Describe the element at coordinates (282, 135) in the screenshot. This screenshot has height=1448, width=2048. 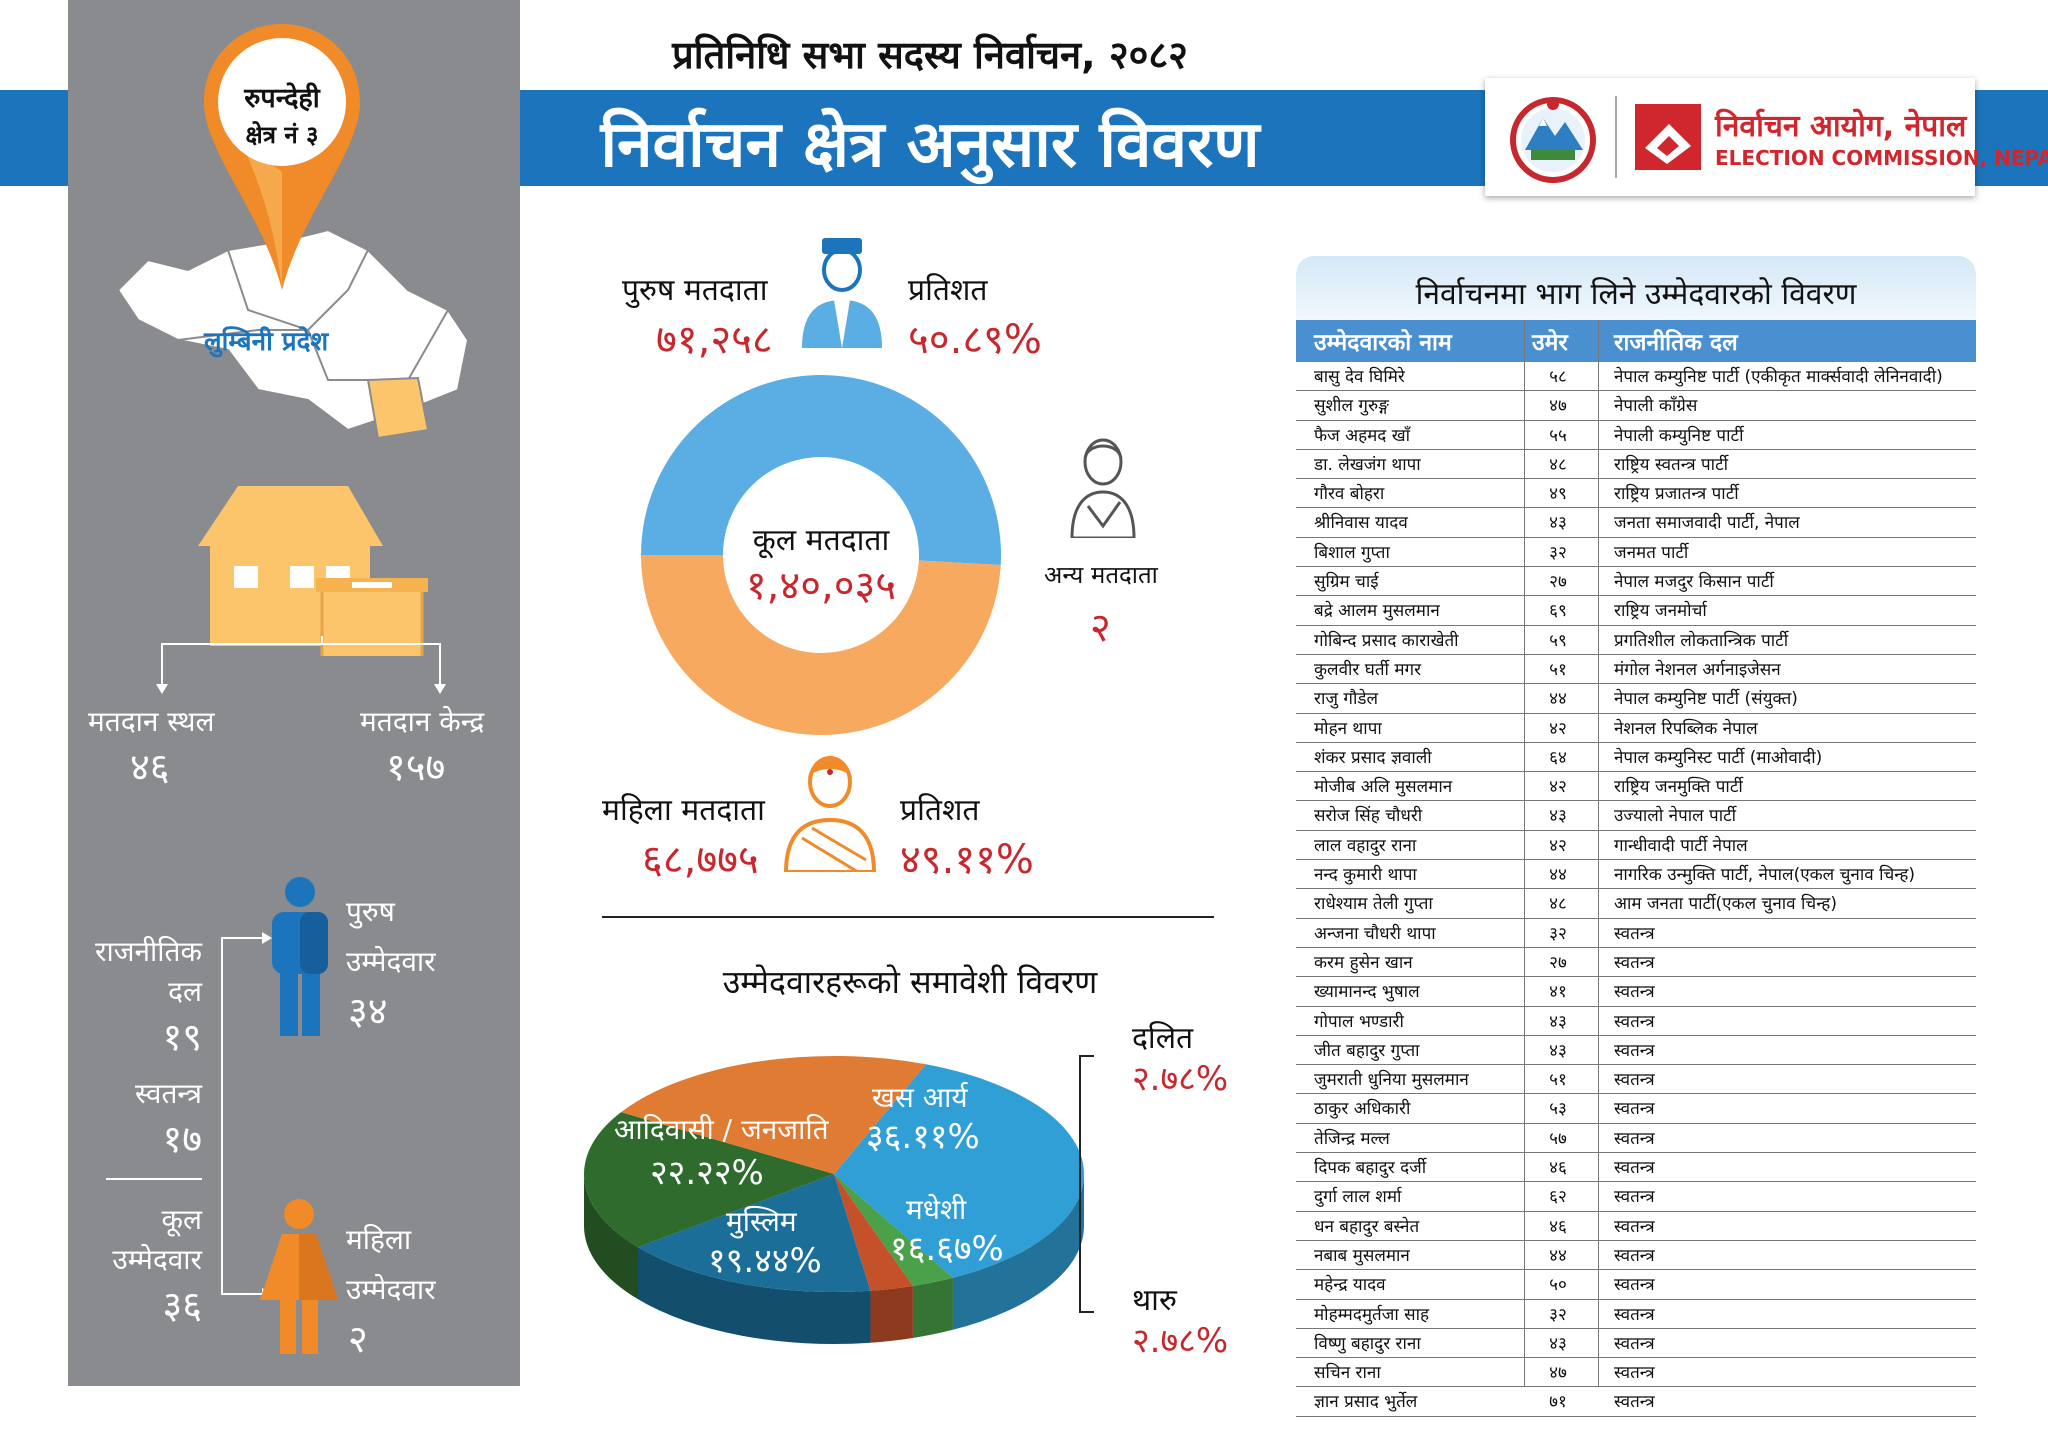
I see `constituency-label: क्षेत्र नं ३` at that location.